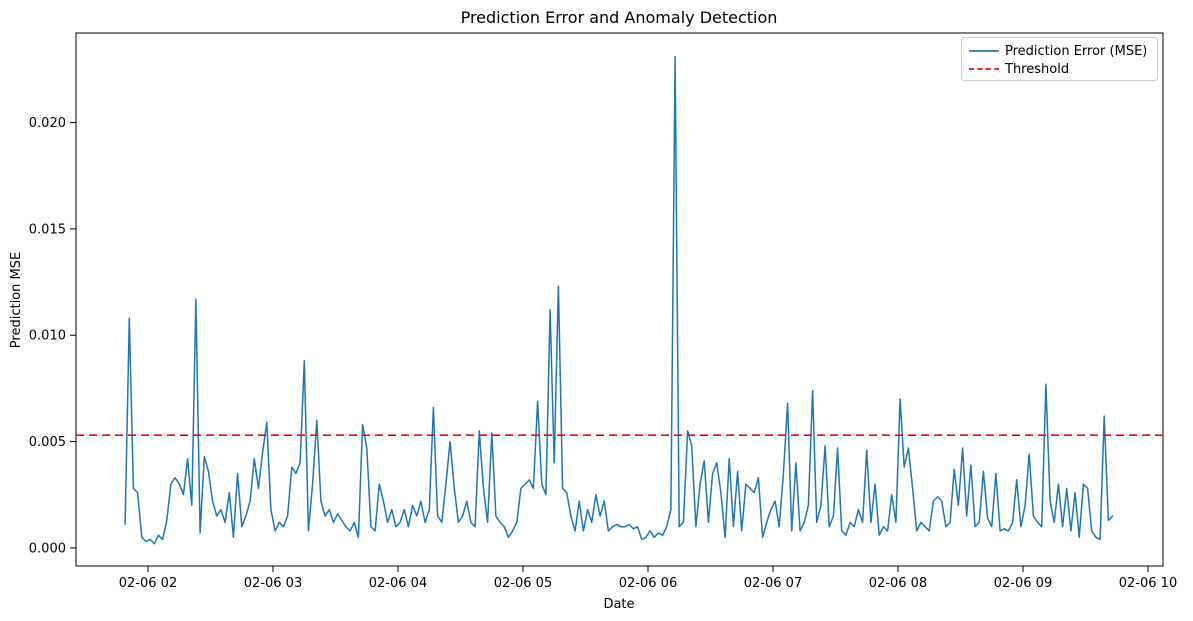  Describe the element at coordinates (47, 336) in the screenshot. I see `y-tick-label: 0.010` at that location.